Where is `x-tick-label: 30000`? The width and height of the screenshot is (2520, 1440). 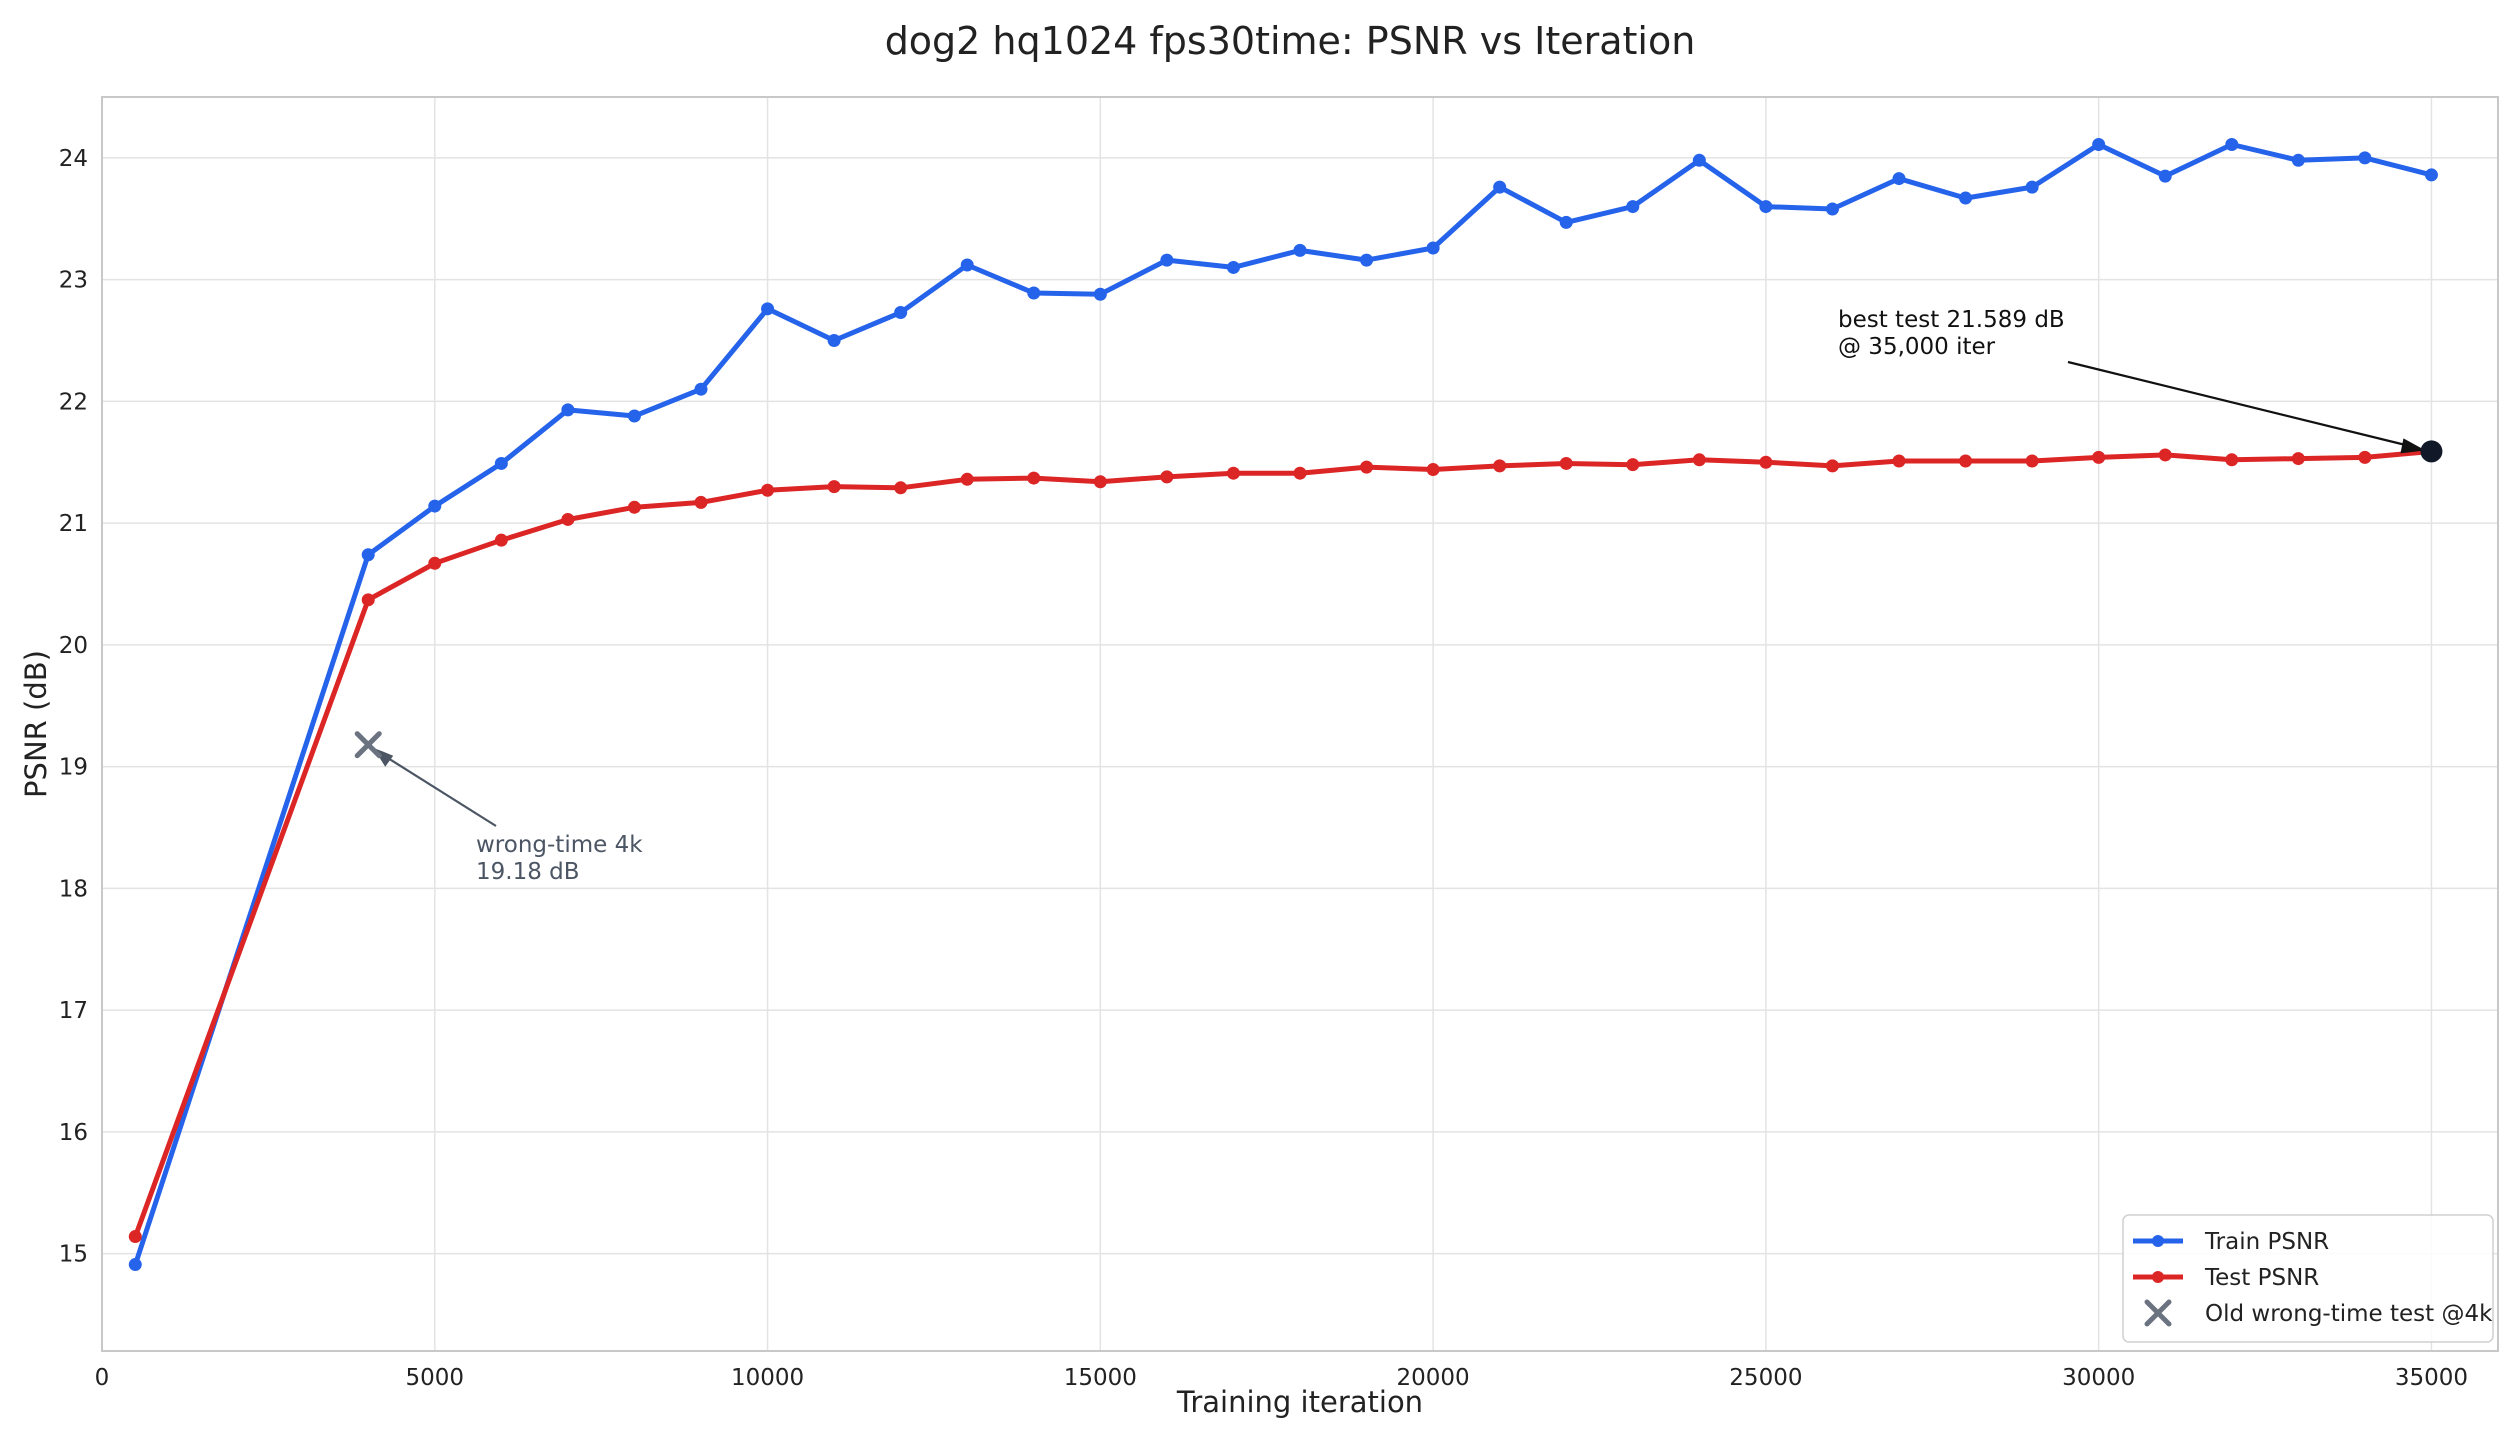
x-tick-label: 30000 is located at coordinates (2098, 1378).